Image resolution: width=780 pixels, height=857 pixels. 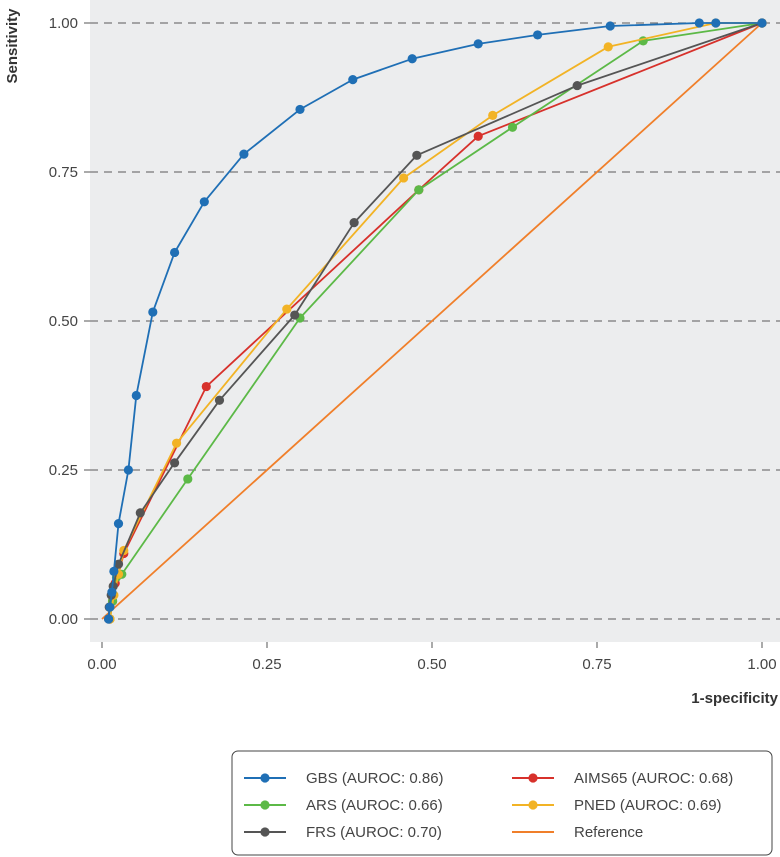 I want to click on legend-item: PNED (AUROC: 0.69), so click(x=617, y=805).